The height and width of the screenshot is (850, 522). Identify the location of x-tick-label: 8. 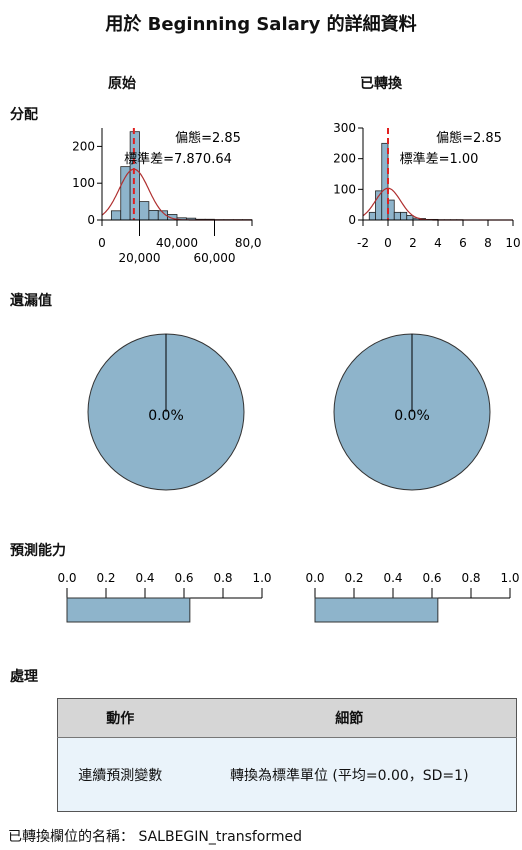
(488, 243).